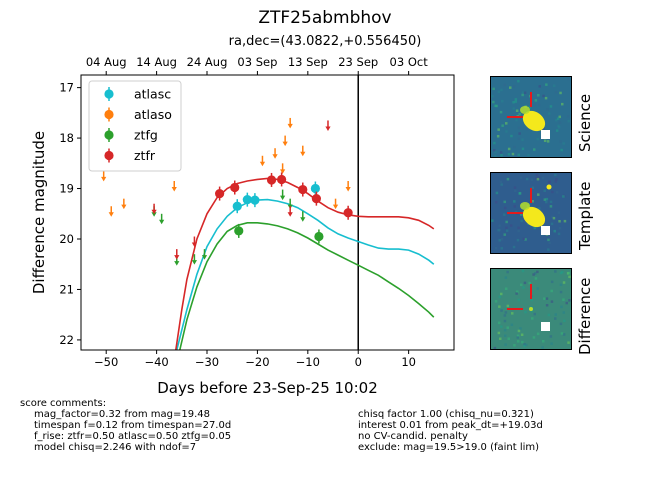  I want to click on x-tick-label: −50, so click(106, 362).